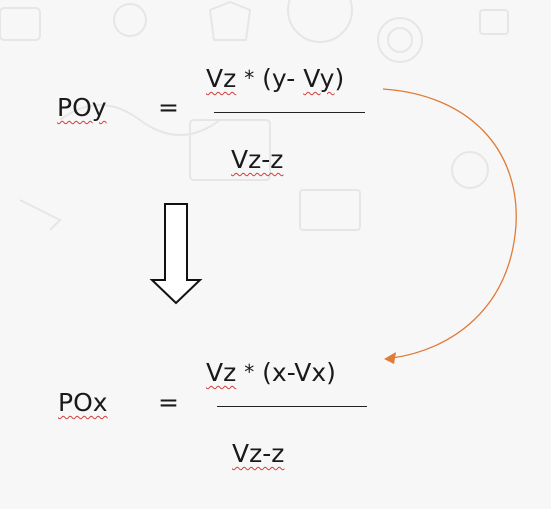 The image size is (551, 509). I want to click on poy-label: POy, so click(82, 107).